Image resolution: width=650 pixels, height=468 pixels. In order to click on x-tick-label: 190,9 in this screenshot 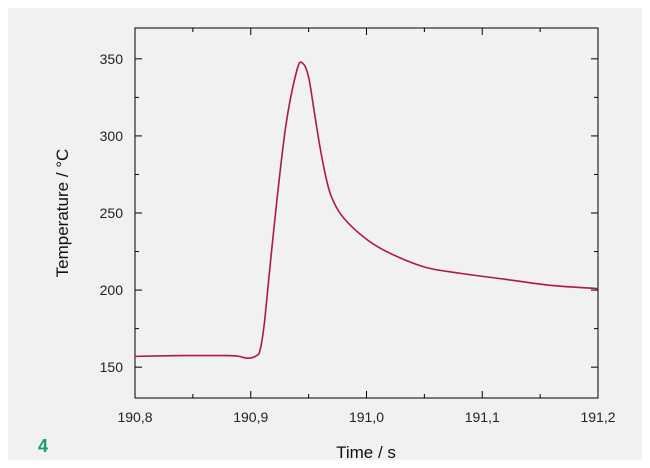, I will do `click(250, 417)`.